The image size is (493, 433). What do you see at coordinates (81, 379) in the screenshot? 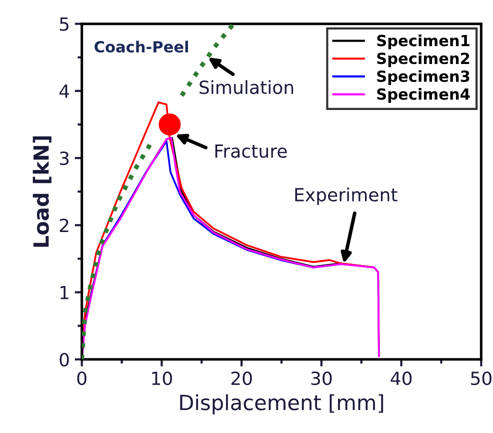
I see `x-tick-label: 0` at bounding box center [81, 379].